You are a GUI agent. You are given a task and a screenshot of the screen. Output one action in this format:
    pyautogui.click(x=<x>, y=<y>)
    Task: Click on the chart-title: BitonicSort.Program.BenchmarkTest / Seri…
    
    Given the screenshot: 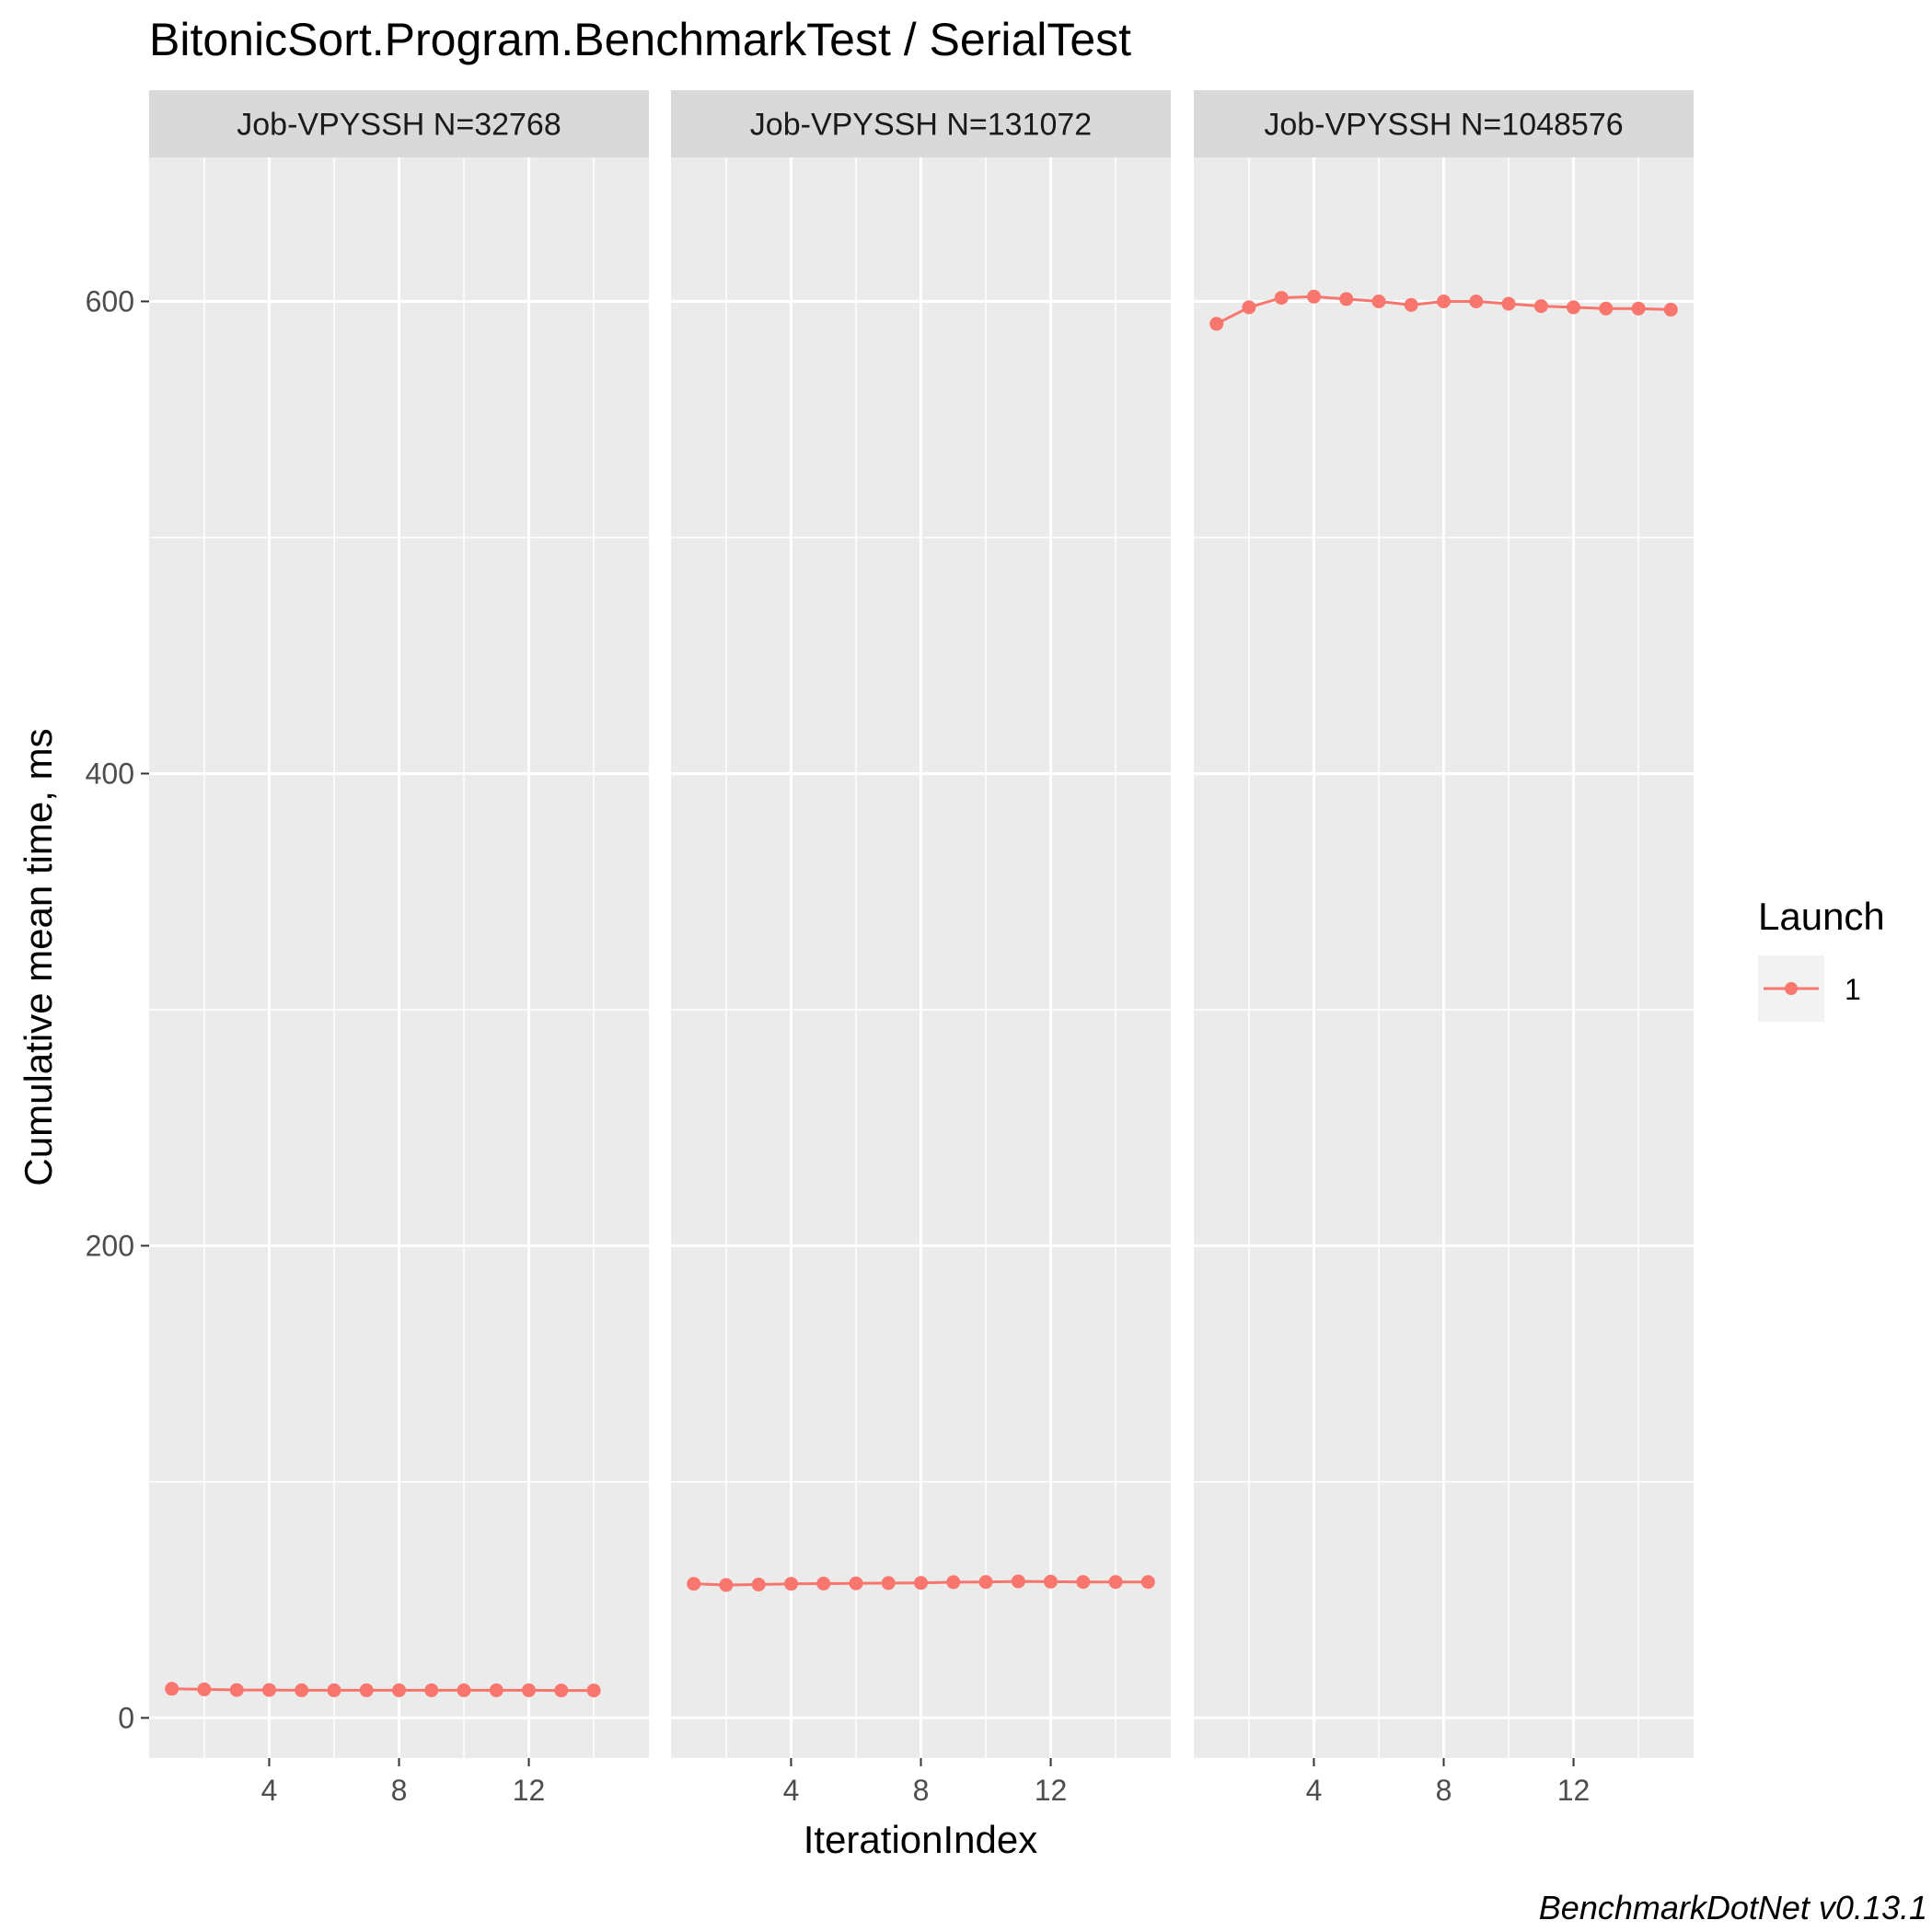 What is the action you would take?
    pyautogui.click(x=640, y=40)
    